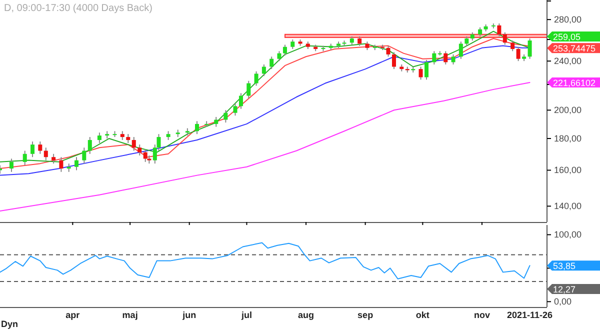  I want to click on x-tick-label: aug, so click(306, 315).